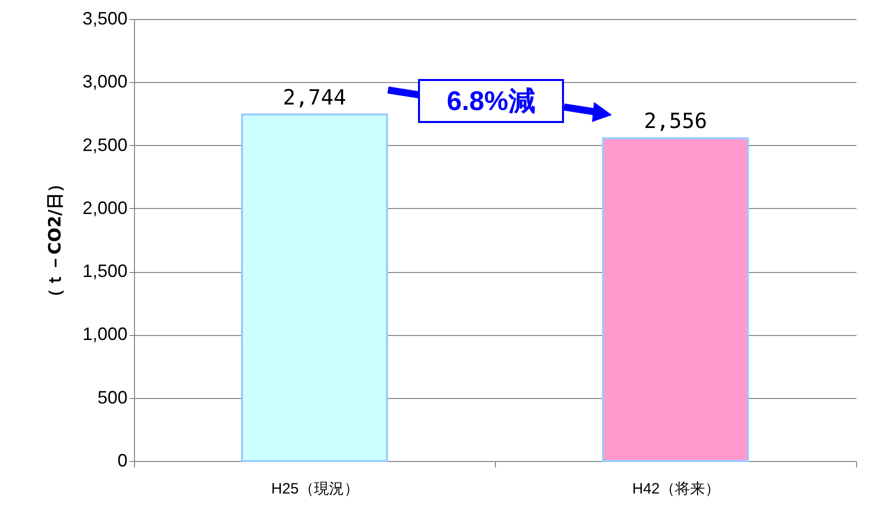 The width and height of the screenshot is (881, 507). What do you see at coordinates (112, 397) in the screenshot?
I see `y-tick-label: 500` at bounding box center [112, 397].